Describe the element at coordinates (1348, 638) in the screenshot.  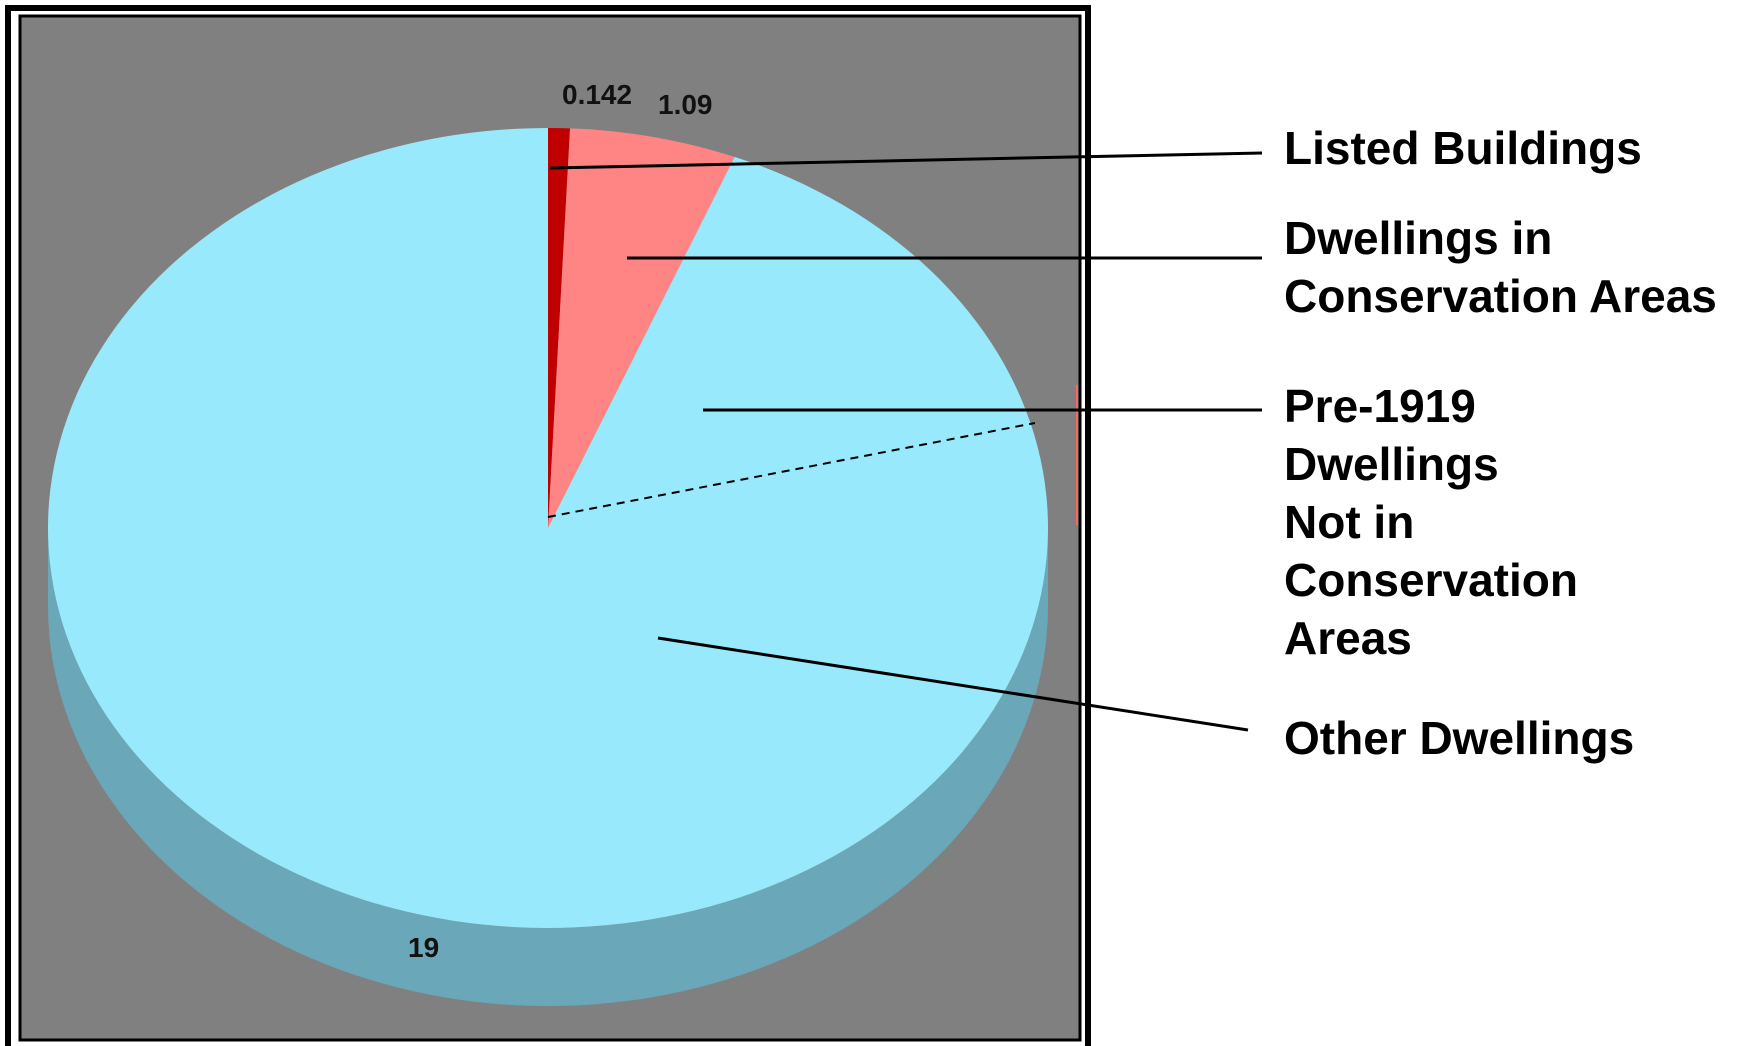
I see `legend-line: Areas` at that location.